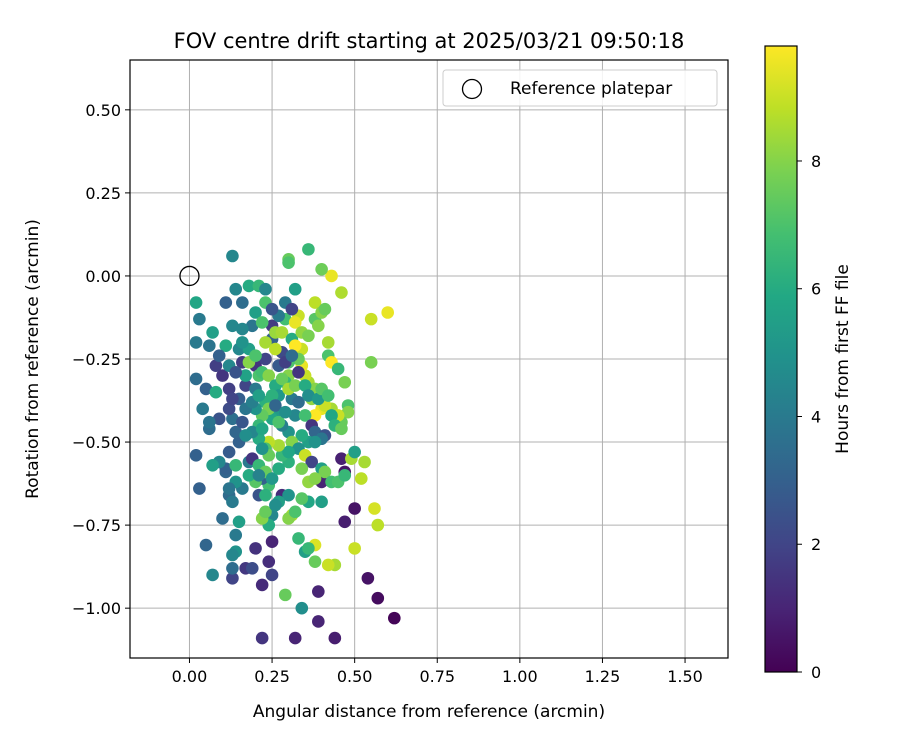  I want to click on y-tick-label: −1.00, so click(96, 608).